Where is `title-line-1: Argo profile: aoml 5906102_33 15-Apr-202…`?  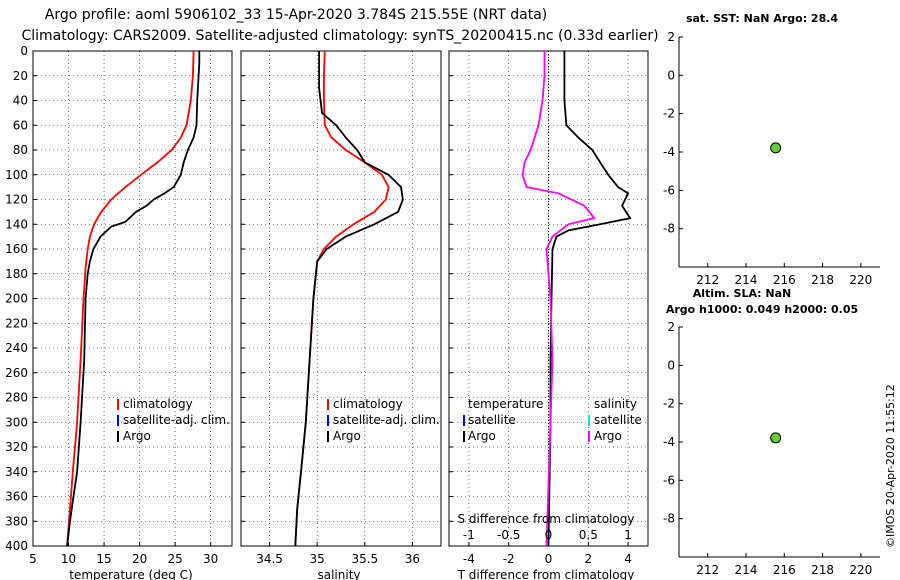 title-line-1: Argo profile: aoml 5906102_33 15-Apr-202… is located at coordinates (296, 15).